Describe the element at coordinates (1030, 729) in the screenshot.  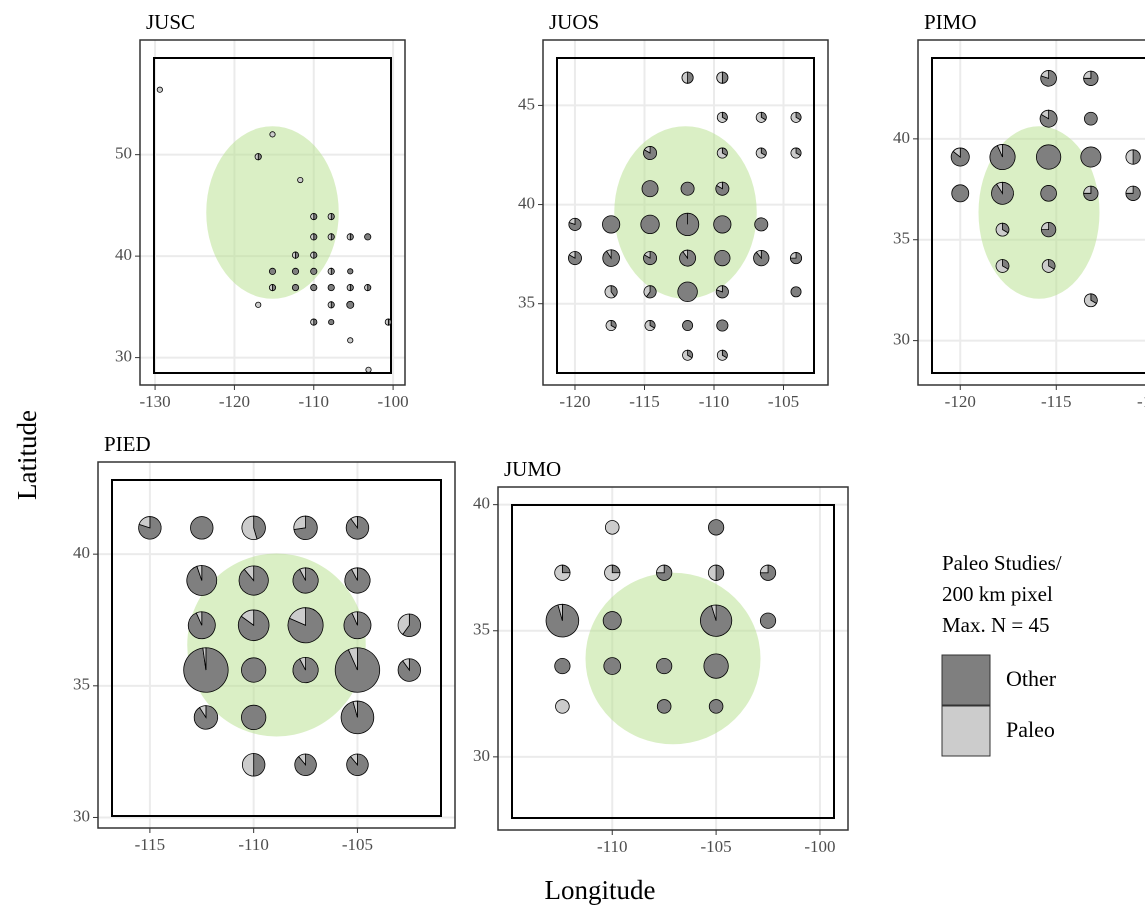
I see `legend-label: Paleo` at that location.